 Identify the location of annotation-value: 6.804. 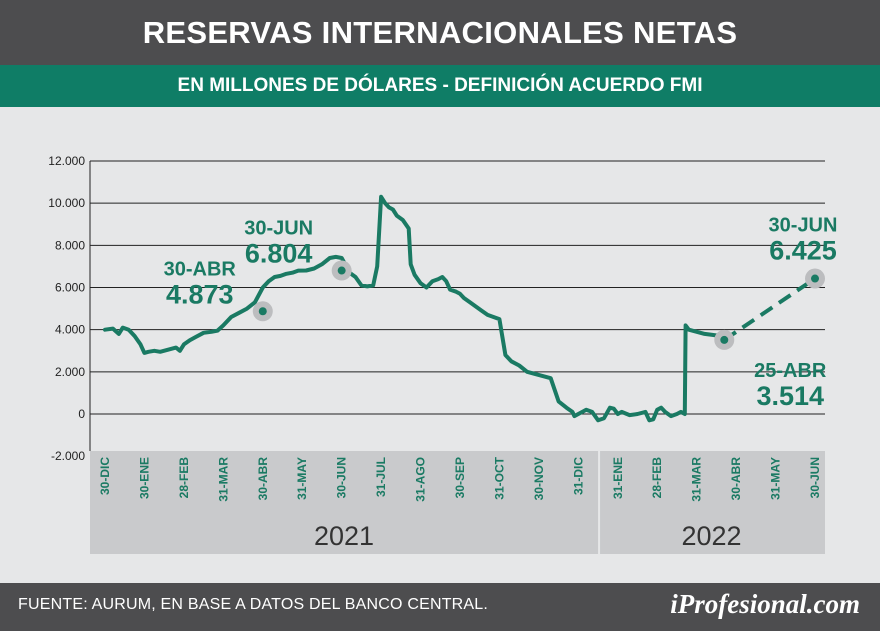
(279, 254).